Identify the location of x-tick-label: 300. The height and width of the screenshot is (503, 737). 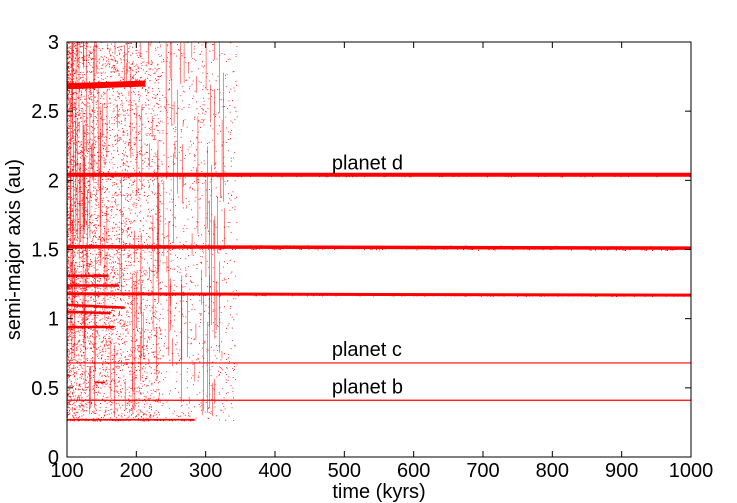
(205, 471).